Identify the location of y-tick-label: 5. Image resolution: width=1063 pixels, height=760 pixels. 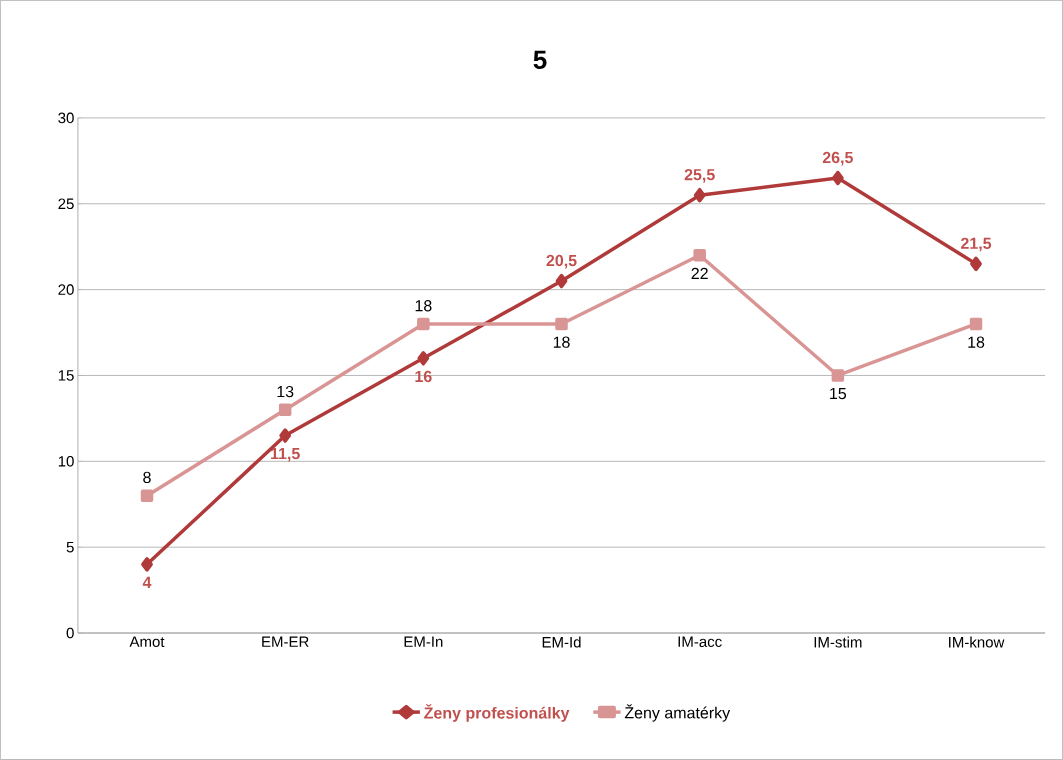
(70, 547).